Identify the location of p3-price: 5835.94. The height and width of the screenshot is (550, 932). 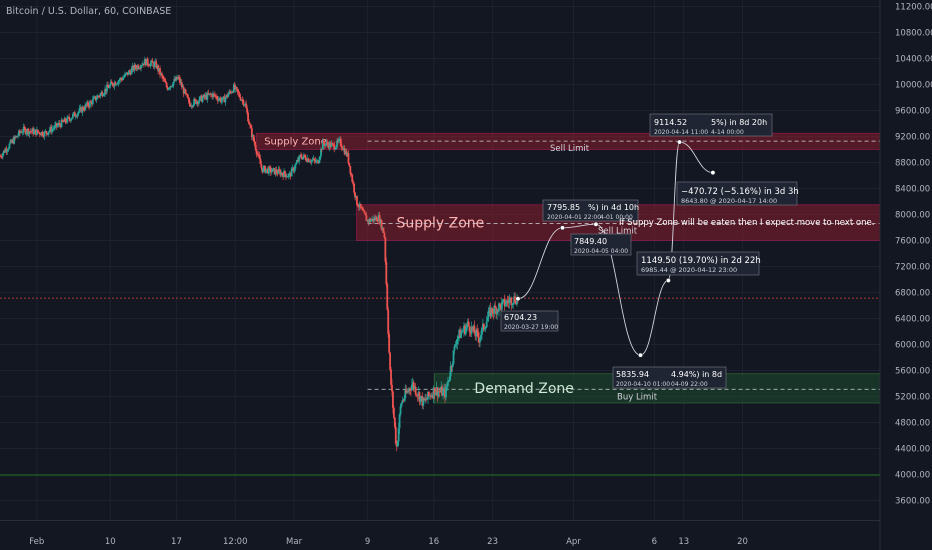
(632, 374).